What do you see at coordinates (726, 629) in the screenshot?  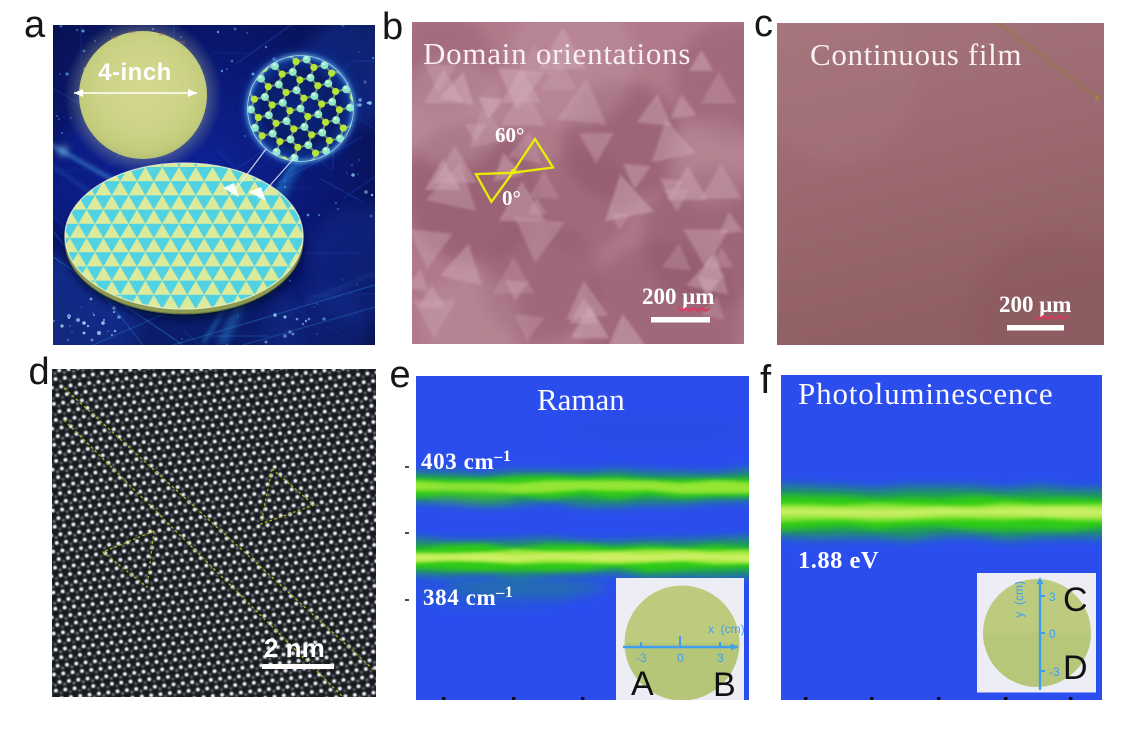 I see `svg-text: x (cm)` at bounding box center [726, 629].